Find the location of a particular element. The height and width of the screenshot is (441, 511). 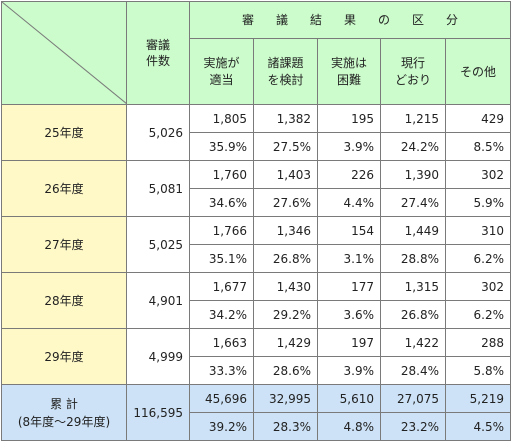

year-count-row: 28年度 4,901 1,677 1,430 177 1,315 302 is located at coordinates (256, 300).